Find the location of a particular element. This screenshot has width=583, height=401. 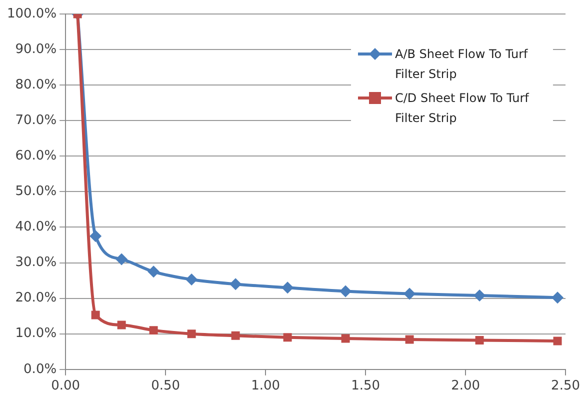

y-tick-label: 10.0% is located at coordinates (36, 334).